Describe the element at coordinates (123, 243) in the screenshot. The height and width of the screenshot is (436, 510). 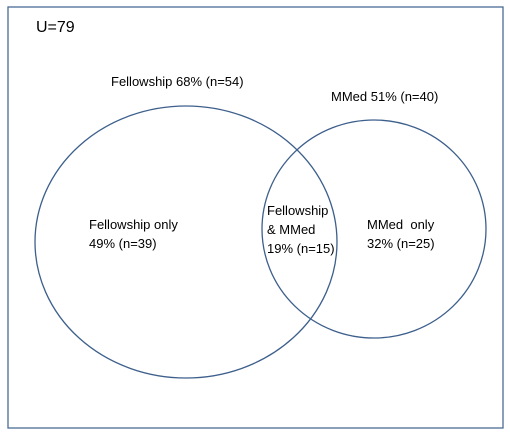
I see `fellowship-only-value: 49% (n=39)` at that location.